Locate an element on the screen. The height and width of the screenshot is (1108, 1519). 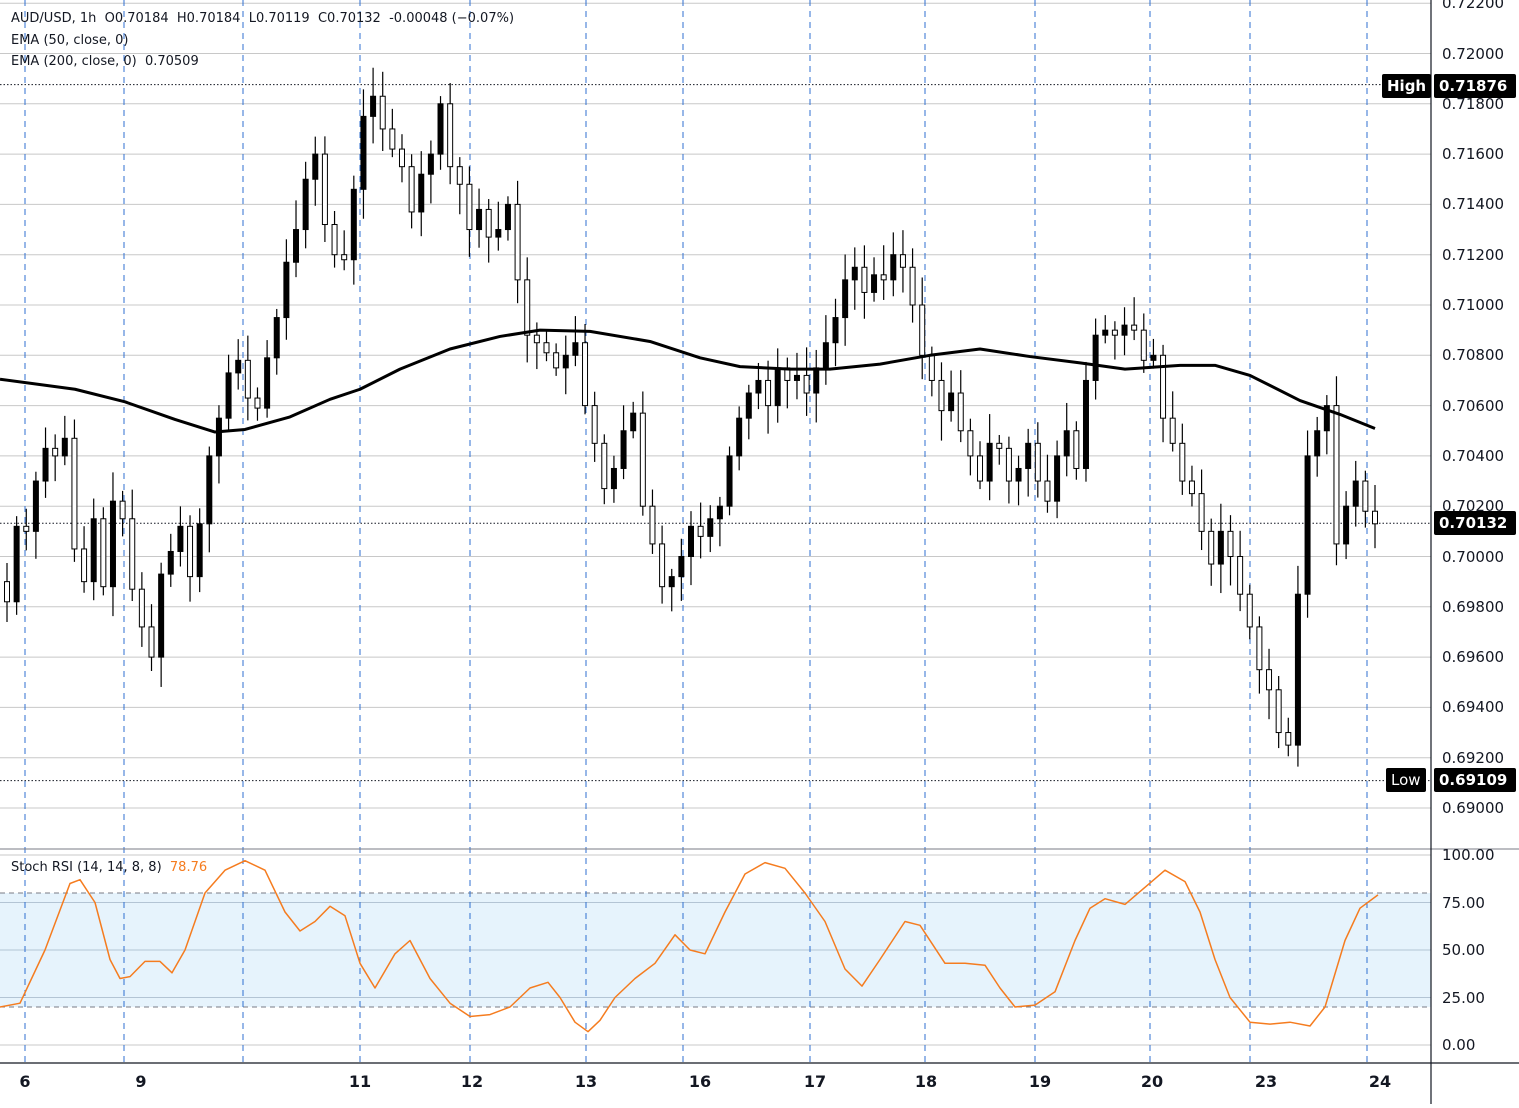
price-axis-label: 0.70800 is located at coordinates (1473, 355).